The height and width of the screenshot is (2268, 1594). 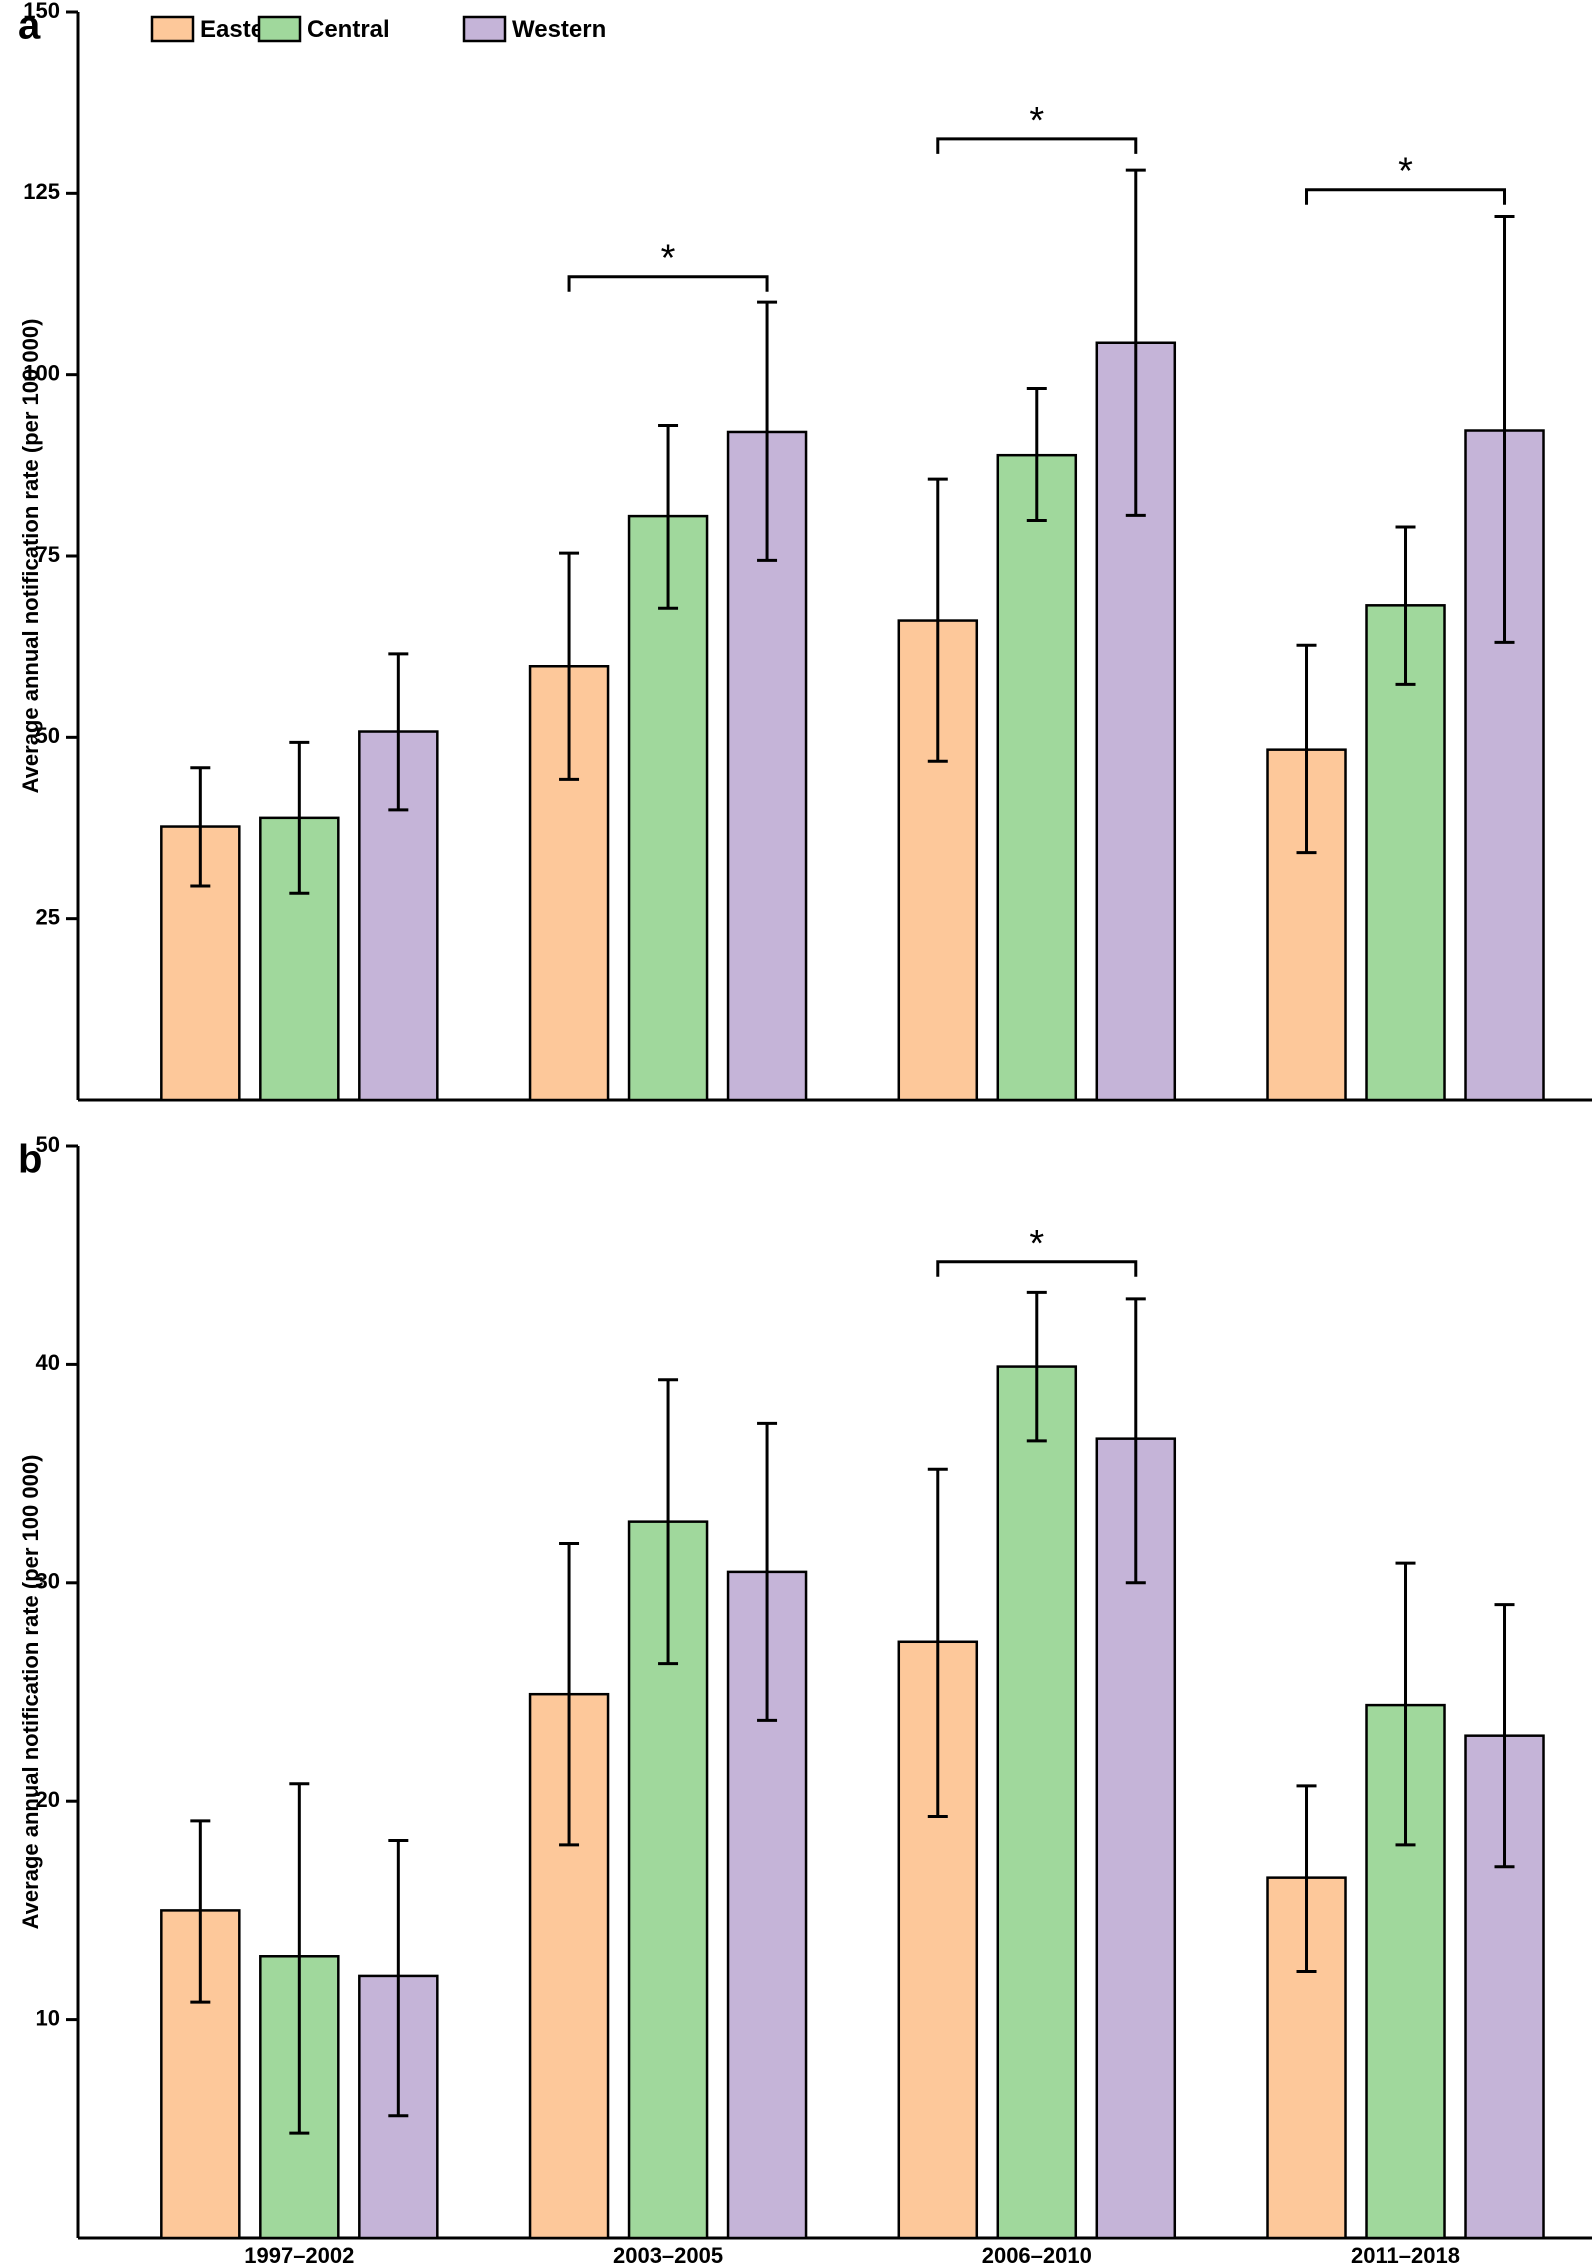 What do you see at coordinates (668, 2255) in the screenshot?
I see `x-category-label: 2003–2005` at bounding box center [668, 2255].